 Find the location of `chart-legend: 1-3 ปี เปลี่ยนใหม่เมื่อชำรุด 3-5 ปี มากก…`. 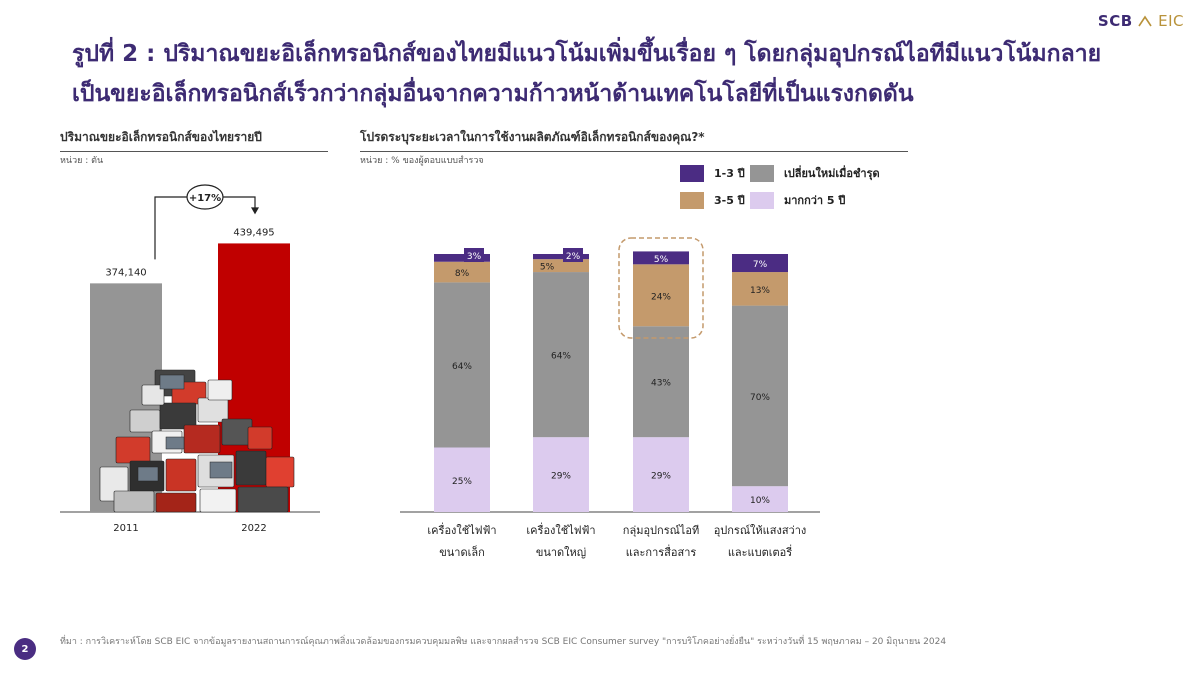

chart-legend: 1-3 ปี เปลี่ยนใหม่เมื่อชำรุด 3-5 ปี มากก… is located at coordinates (800, 189).